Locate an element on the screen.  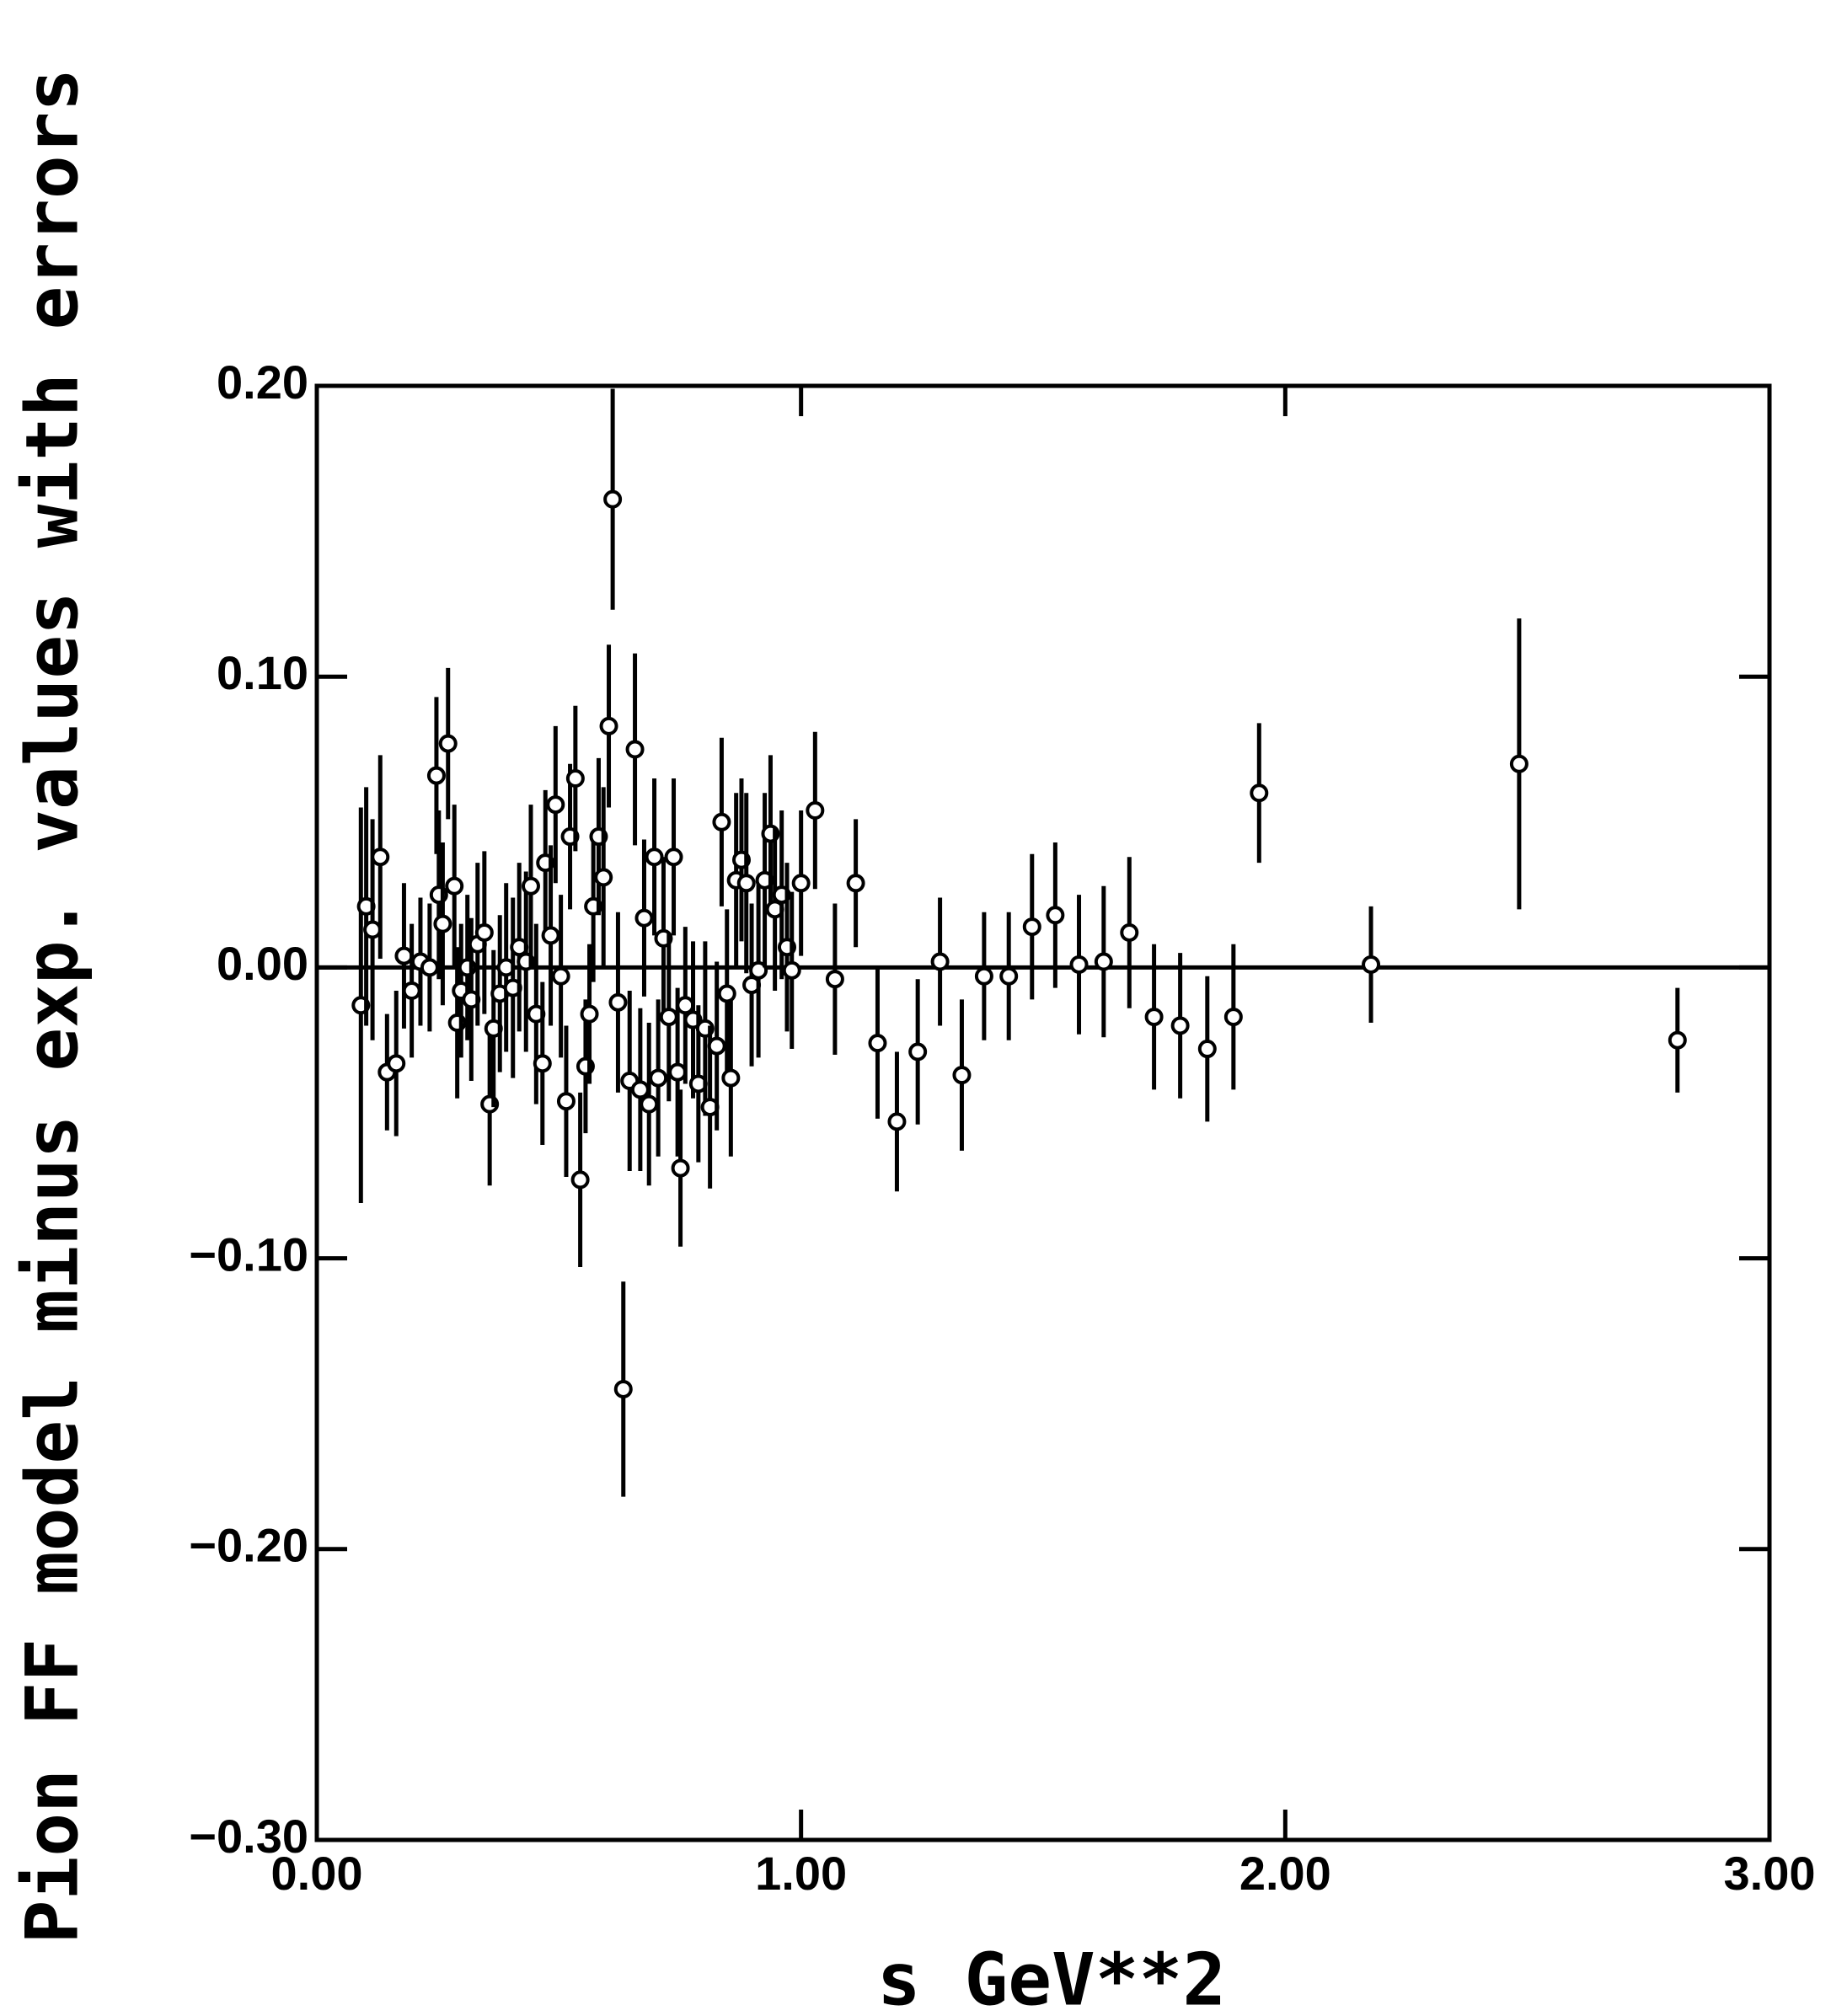
x-tick-label: 3.00 is located at coordinates (1770, 1873).